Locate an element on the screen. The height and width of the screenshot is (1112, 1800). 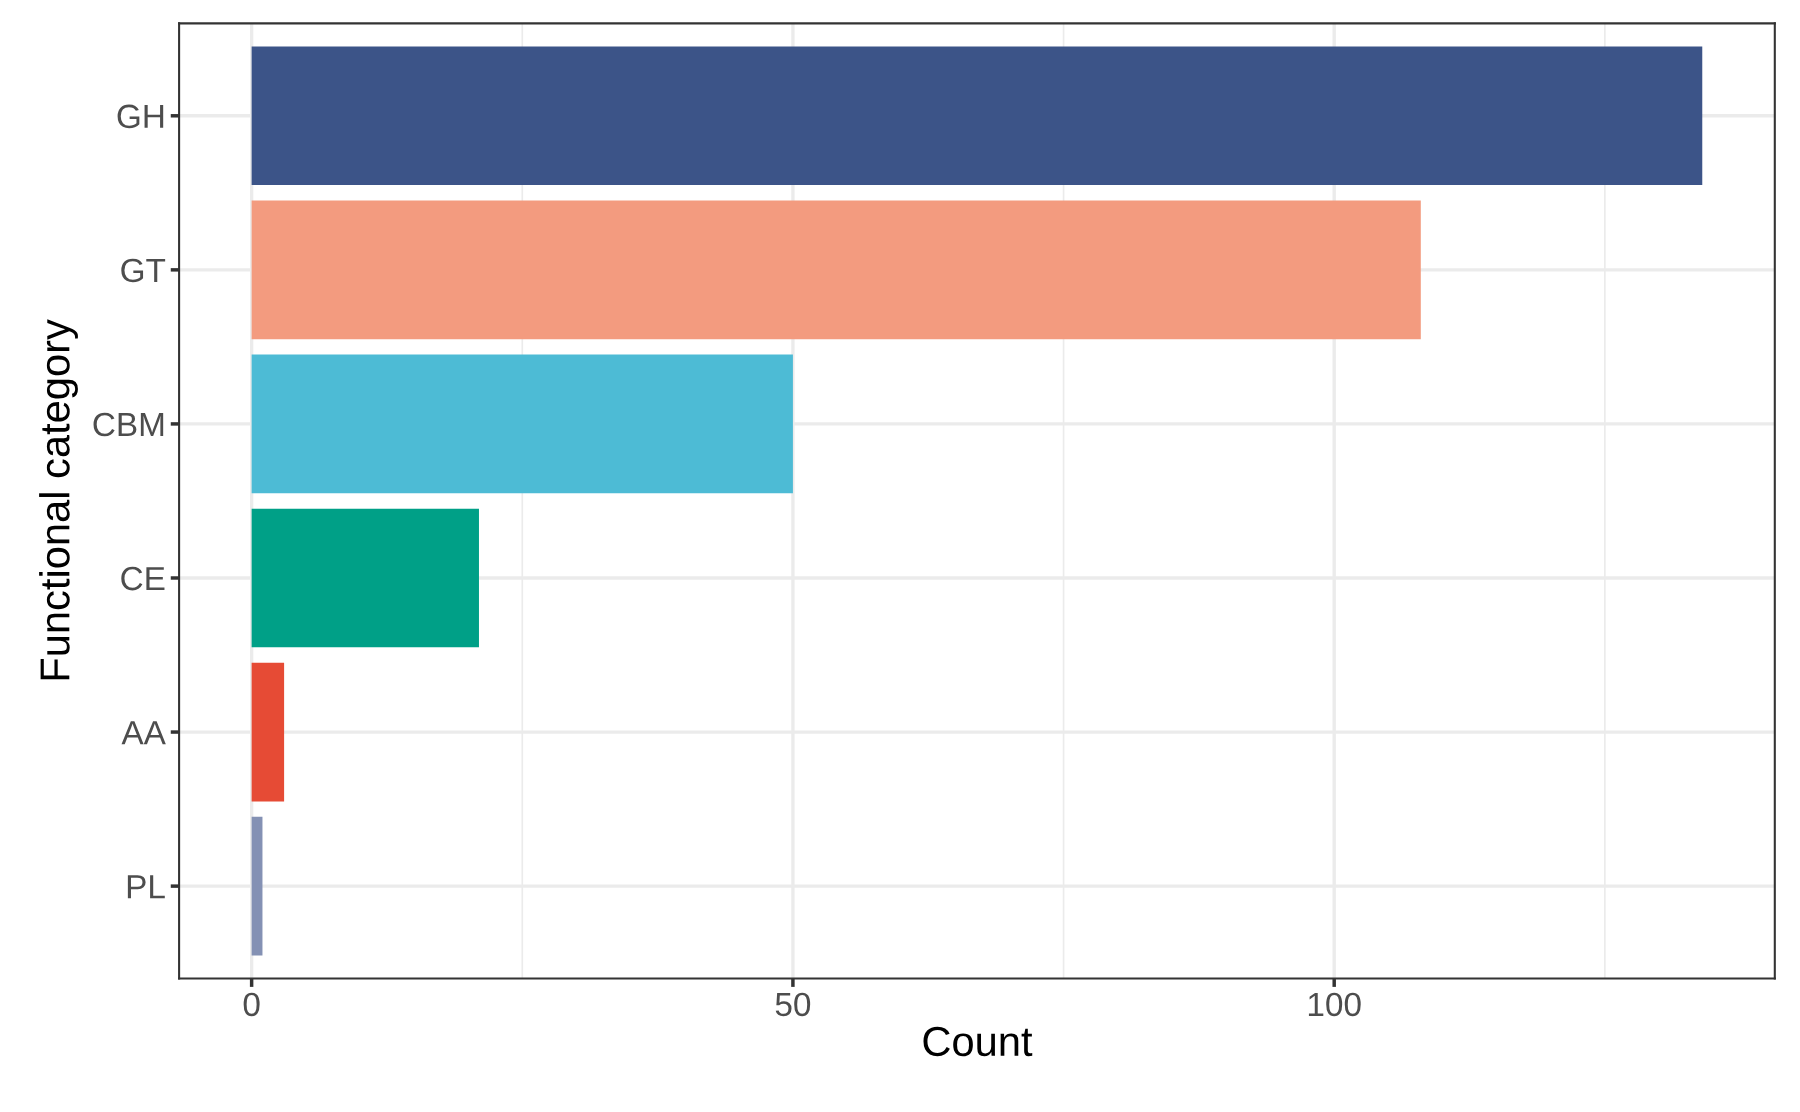
y-tick-label: AA is located at coordinates (143, 733).